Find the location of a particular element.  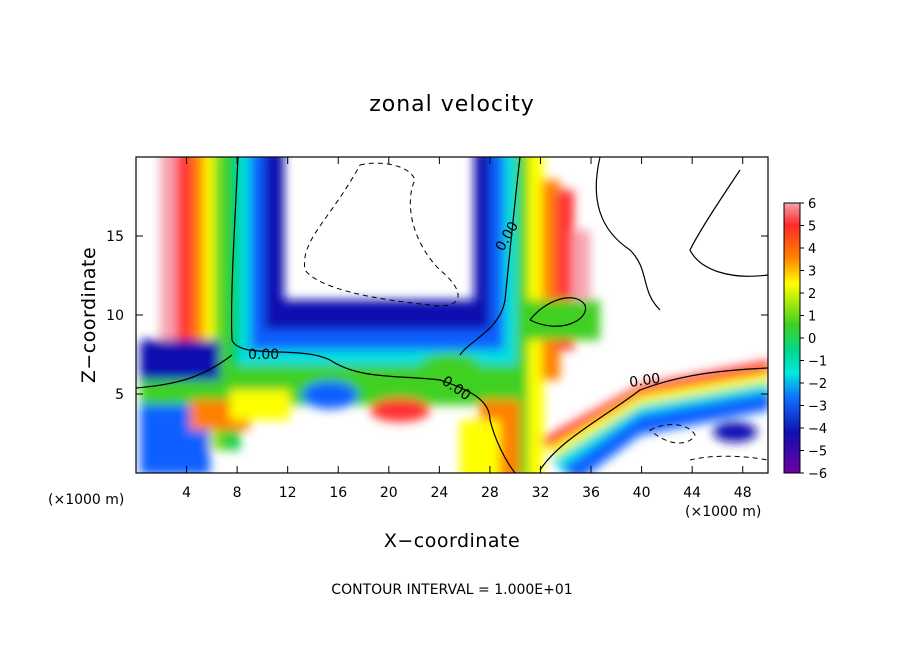

colorbar-tick-label: −5 is located at coordinates (817, 452).